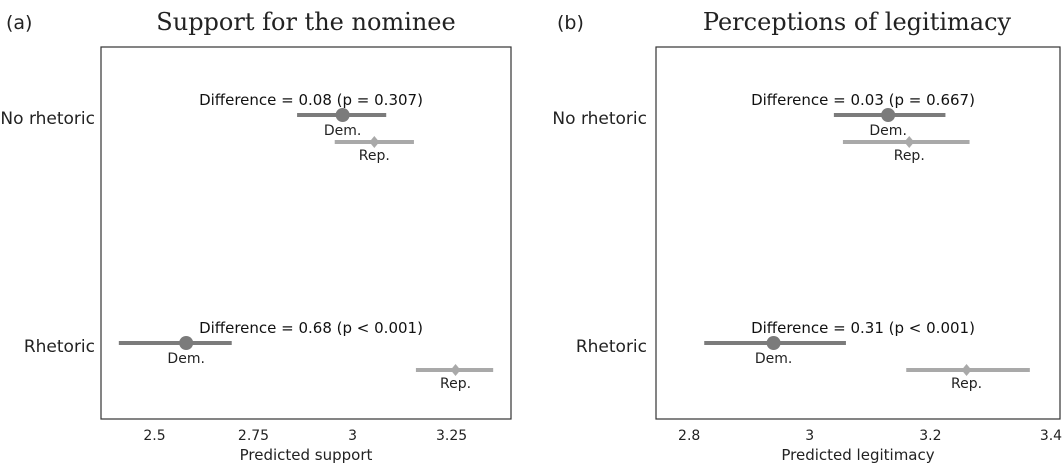 This screenshot has width=1064, height=468. Describe the element at coordinates (863, 328) in the screenshot. I see `difference-label: Difference = 0.31 (p < 0.001)` at that location.